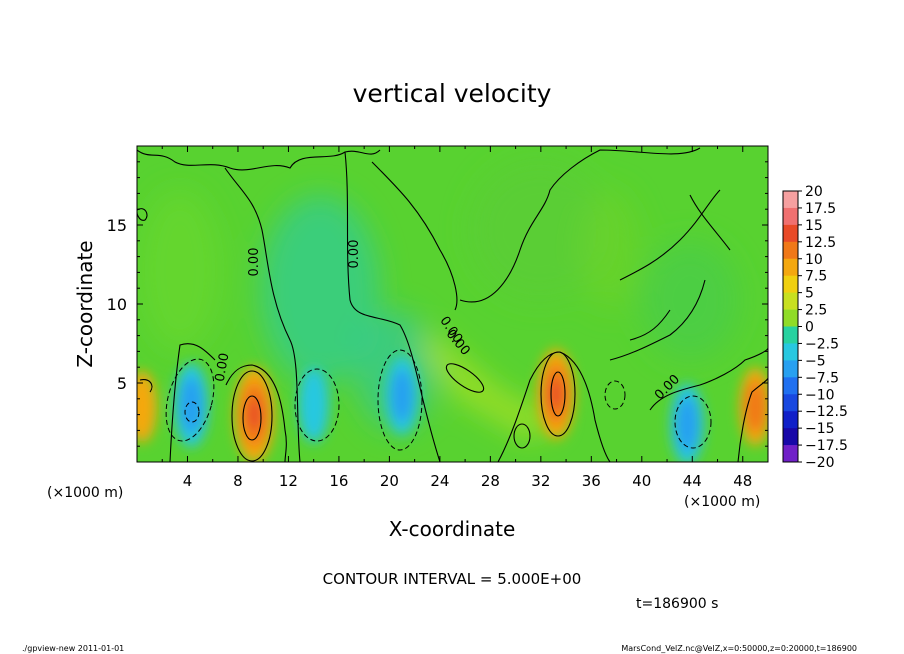  What do you see at coordinates (826, 446) in the screenshot?
I see `colorbar-label-15: −17.5` at bounding box center [826, 446].